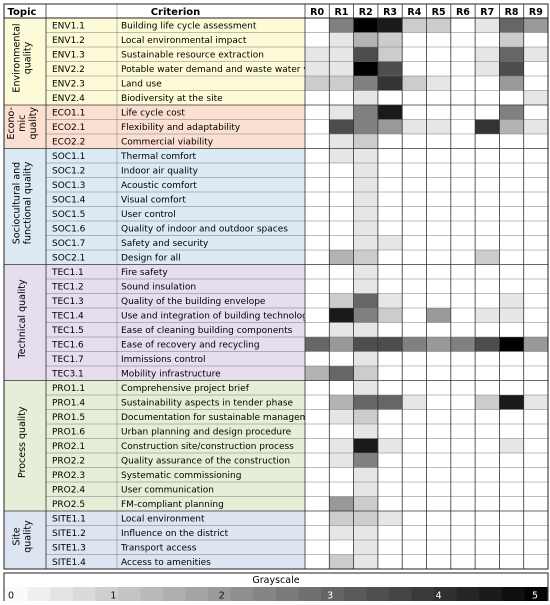  Describe the element at coordinates (181, 128) in the screenshot. I see `criterion-name: Flexibility and adaptability` at that location.